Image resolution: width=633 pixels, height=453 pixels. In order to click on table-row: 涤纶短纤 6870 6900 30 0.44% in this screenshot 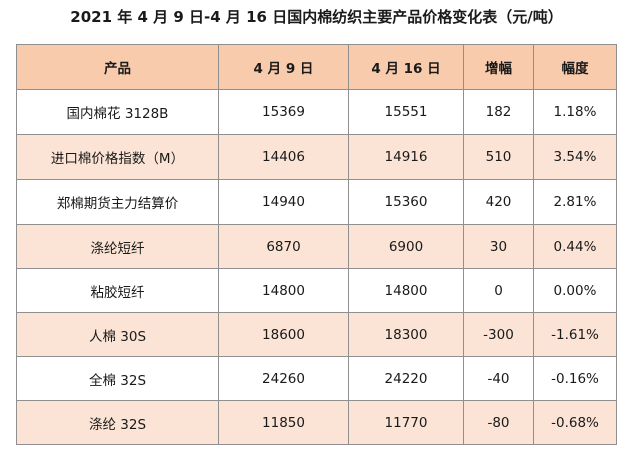, I will do `click(316, 246)`.